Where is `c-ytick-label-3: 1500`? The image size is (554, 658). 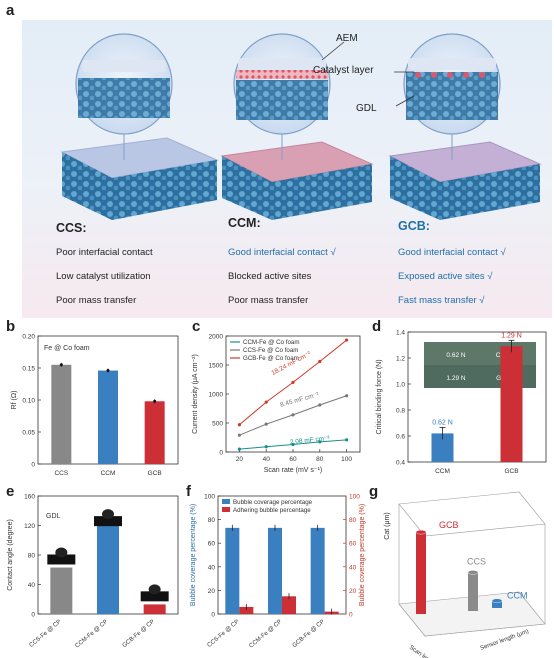
c-ytick-label-3: 1500 is located at coordinates (216, 366).